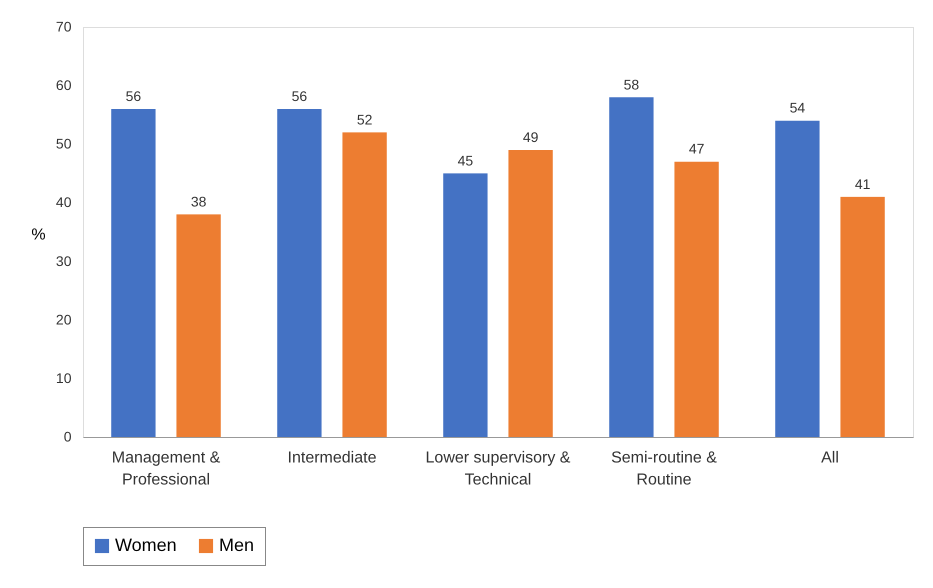  I want to click on data-label: 47, so click(696, 148).